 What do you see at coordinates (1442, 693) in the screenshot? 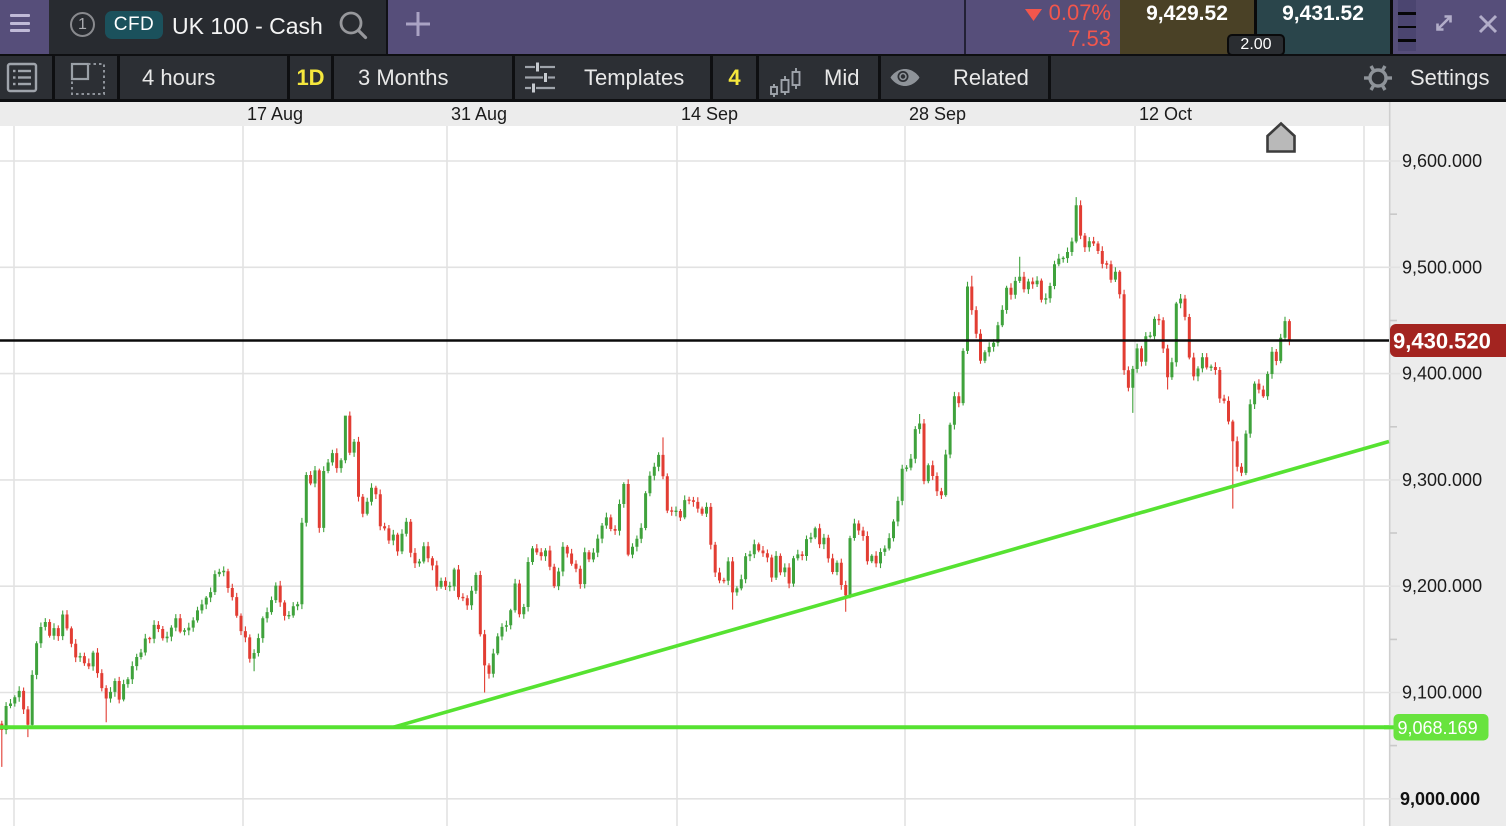
I see `svg-text: 9,100.000` at bounding box center [1442, 693].